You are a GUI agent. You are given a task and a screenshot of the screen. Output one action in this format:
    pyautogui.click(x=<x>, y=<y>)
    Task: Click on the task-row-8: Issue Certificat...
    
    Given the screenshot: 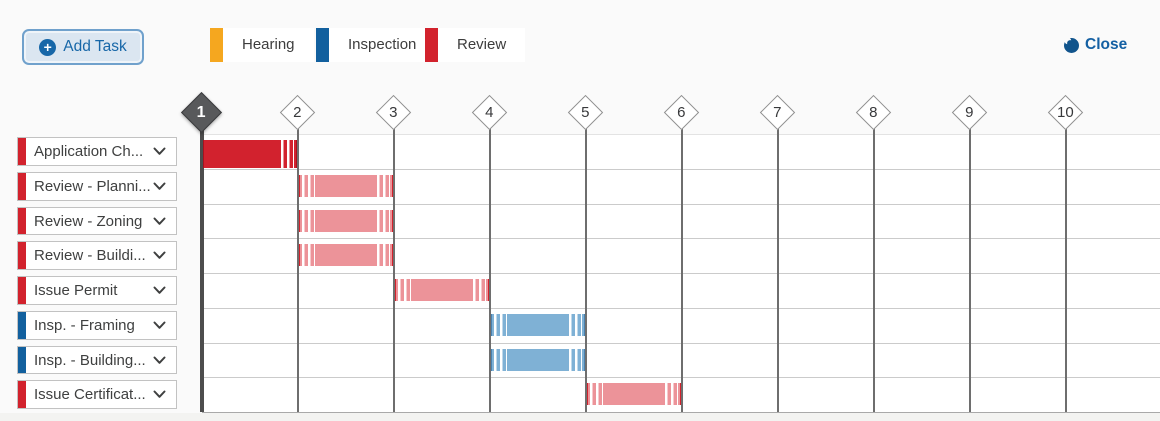 What is the action you would take?
    pyautogui.click(x=97, y=394)
    